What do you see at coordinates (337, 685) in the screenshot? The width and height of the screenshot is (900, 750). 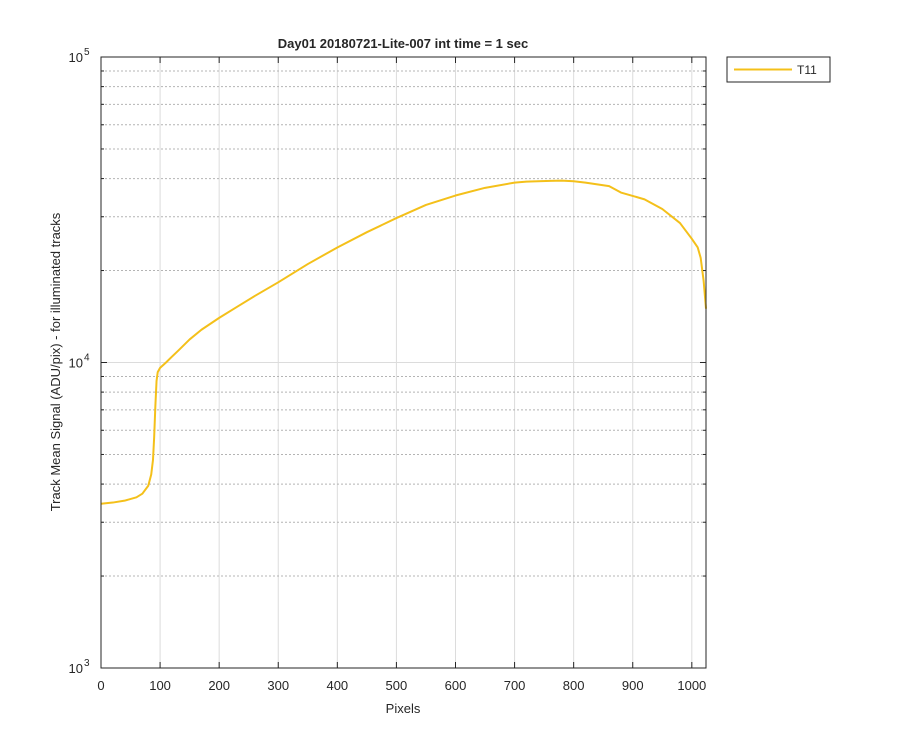 I see `x-tick-label: 400` at bounding box center [337, 685].